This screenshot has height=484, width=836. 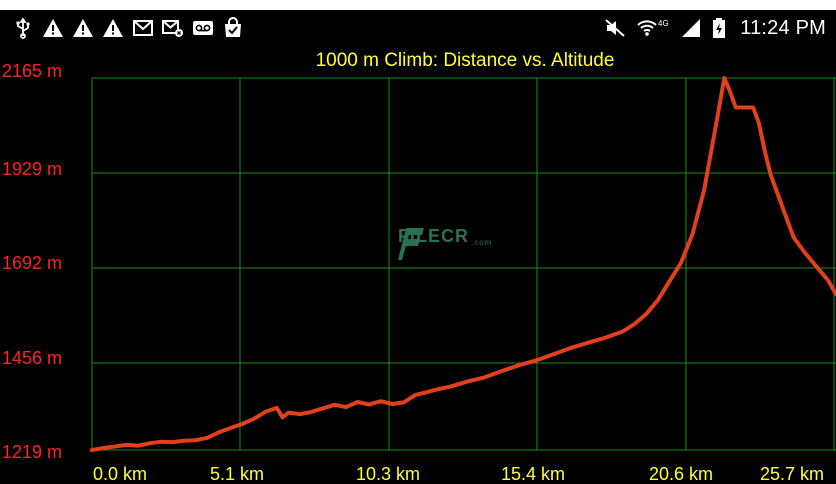 What do you see at coordinates (792, 474) in the screenshot?
I see `x-tick-label: 25.7 km` at bounding box center [792, 474].